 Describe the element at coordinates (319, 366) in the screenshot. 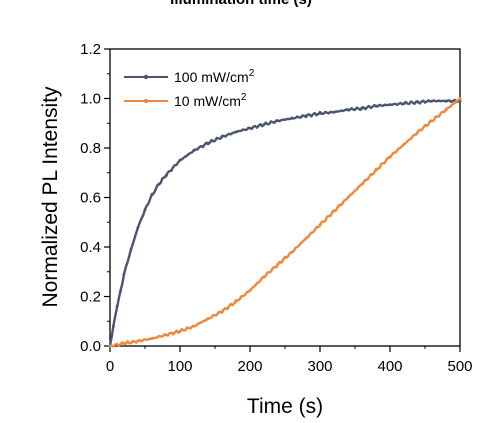

I see `x-tick-label: 300` at that location.